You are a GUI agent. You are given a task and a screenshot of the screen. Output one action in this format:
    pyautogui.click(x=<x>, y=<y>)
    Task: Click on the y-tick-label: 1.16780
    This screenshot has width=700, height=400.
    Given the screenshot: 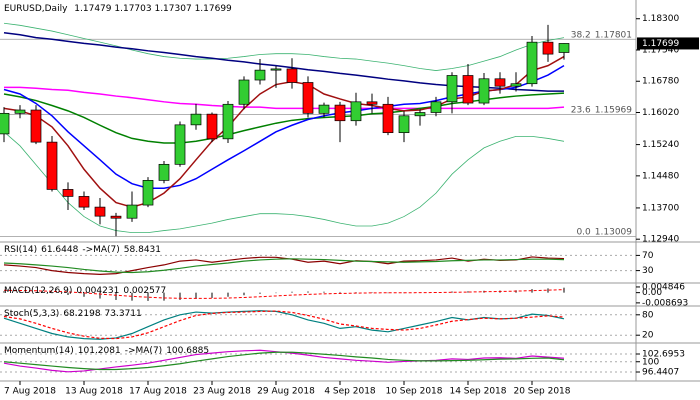 What is the action you would take?
    pyautogui.click(x=660, y=82)
    